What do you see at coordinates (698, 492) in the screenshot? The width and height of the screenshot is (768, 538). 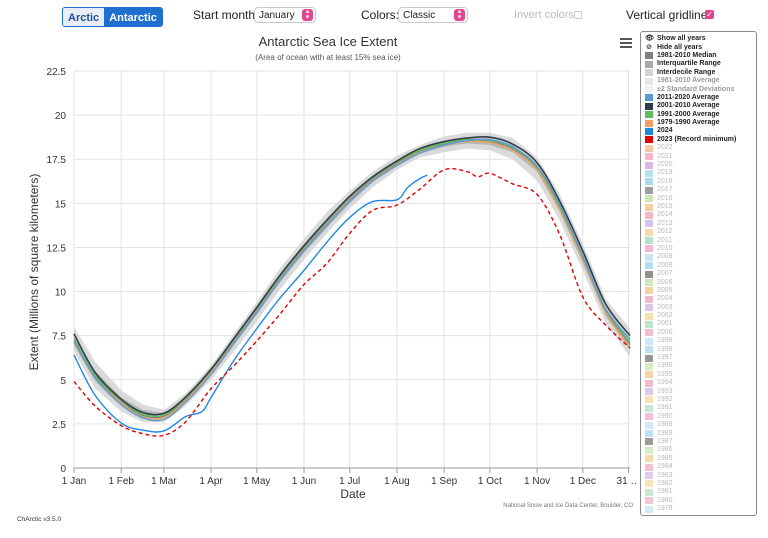 I see `legend-item: 1981` at bounding box center [698, 492].